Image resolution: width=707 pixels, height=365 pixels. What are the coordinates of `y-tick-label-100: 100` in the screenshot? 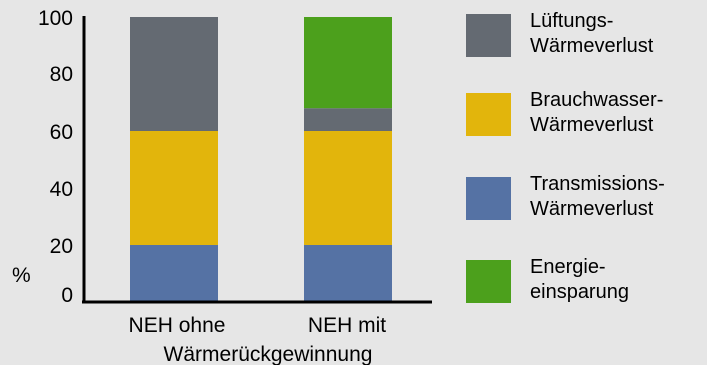 It's located at (55, 18).